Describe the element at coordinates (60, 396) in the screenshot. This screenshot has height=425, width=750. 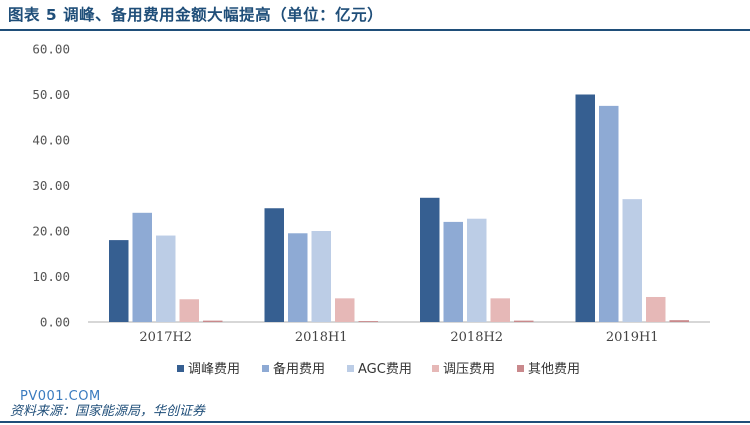
I see `watermark-text: PV001.COM` at that location.